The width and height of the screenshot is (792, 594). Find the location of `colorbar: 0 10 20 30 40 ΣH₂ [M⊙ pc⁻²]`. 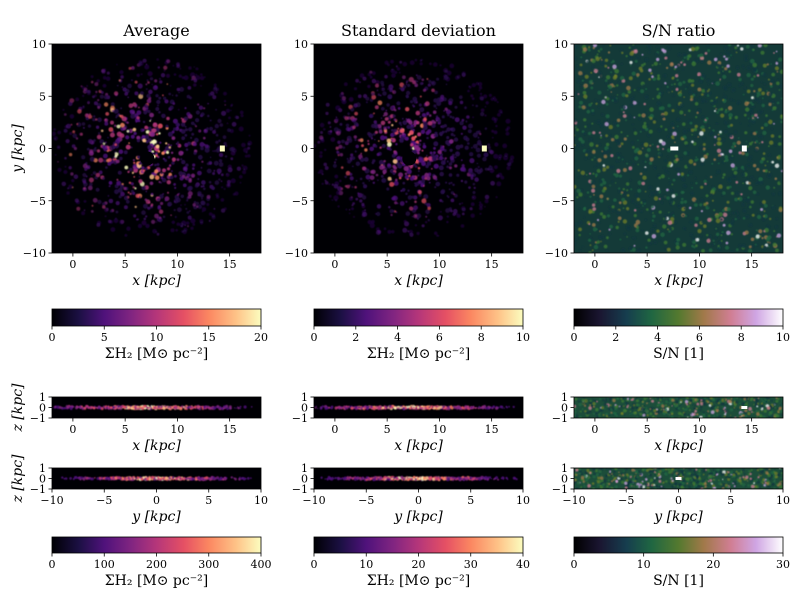

colorbar: 0 10 20 30 40 ΣH₂ [M⊙ pc⁻²] is located at coordinates (420, 562).